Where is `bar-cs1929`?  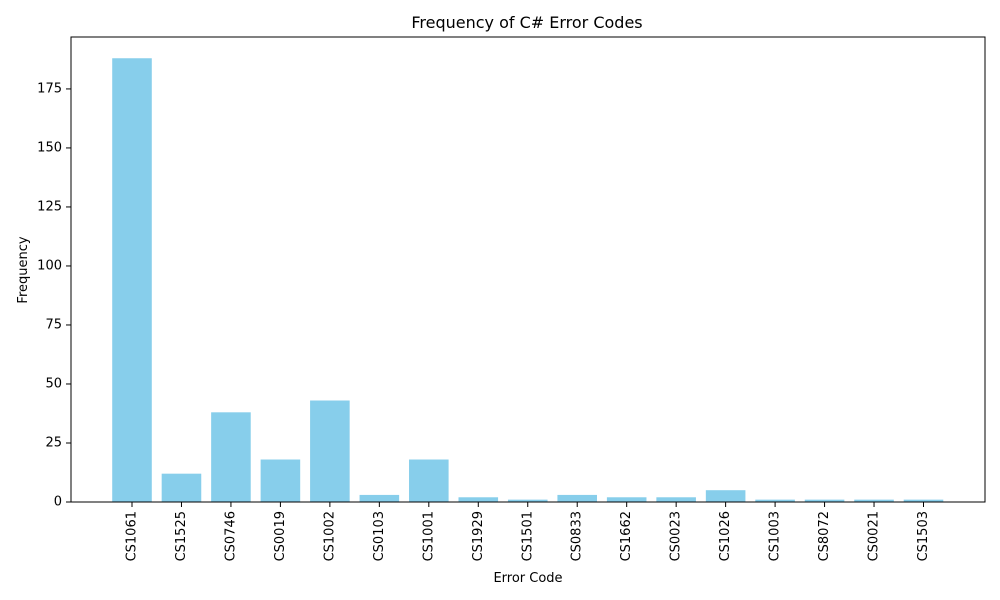 bar-cs1929 is located at coordinates (478, 499).